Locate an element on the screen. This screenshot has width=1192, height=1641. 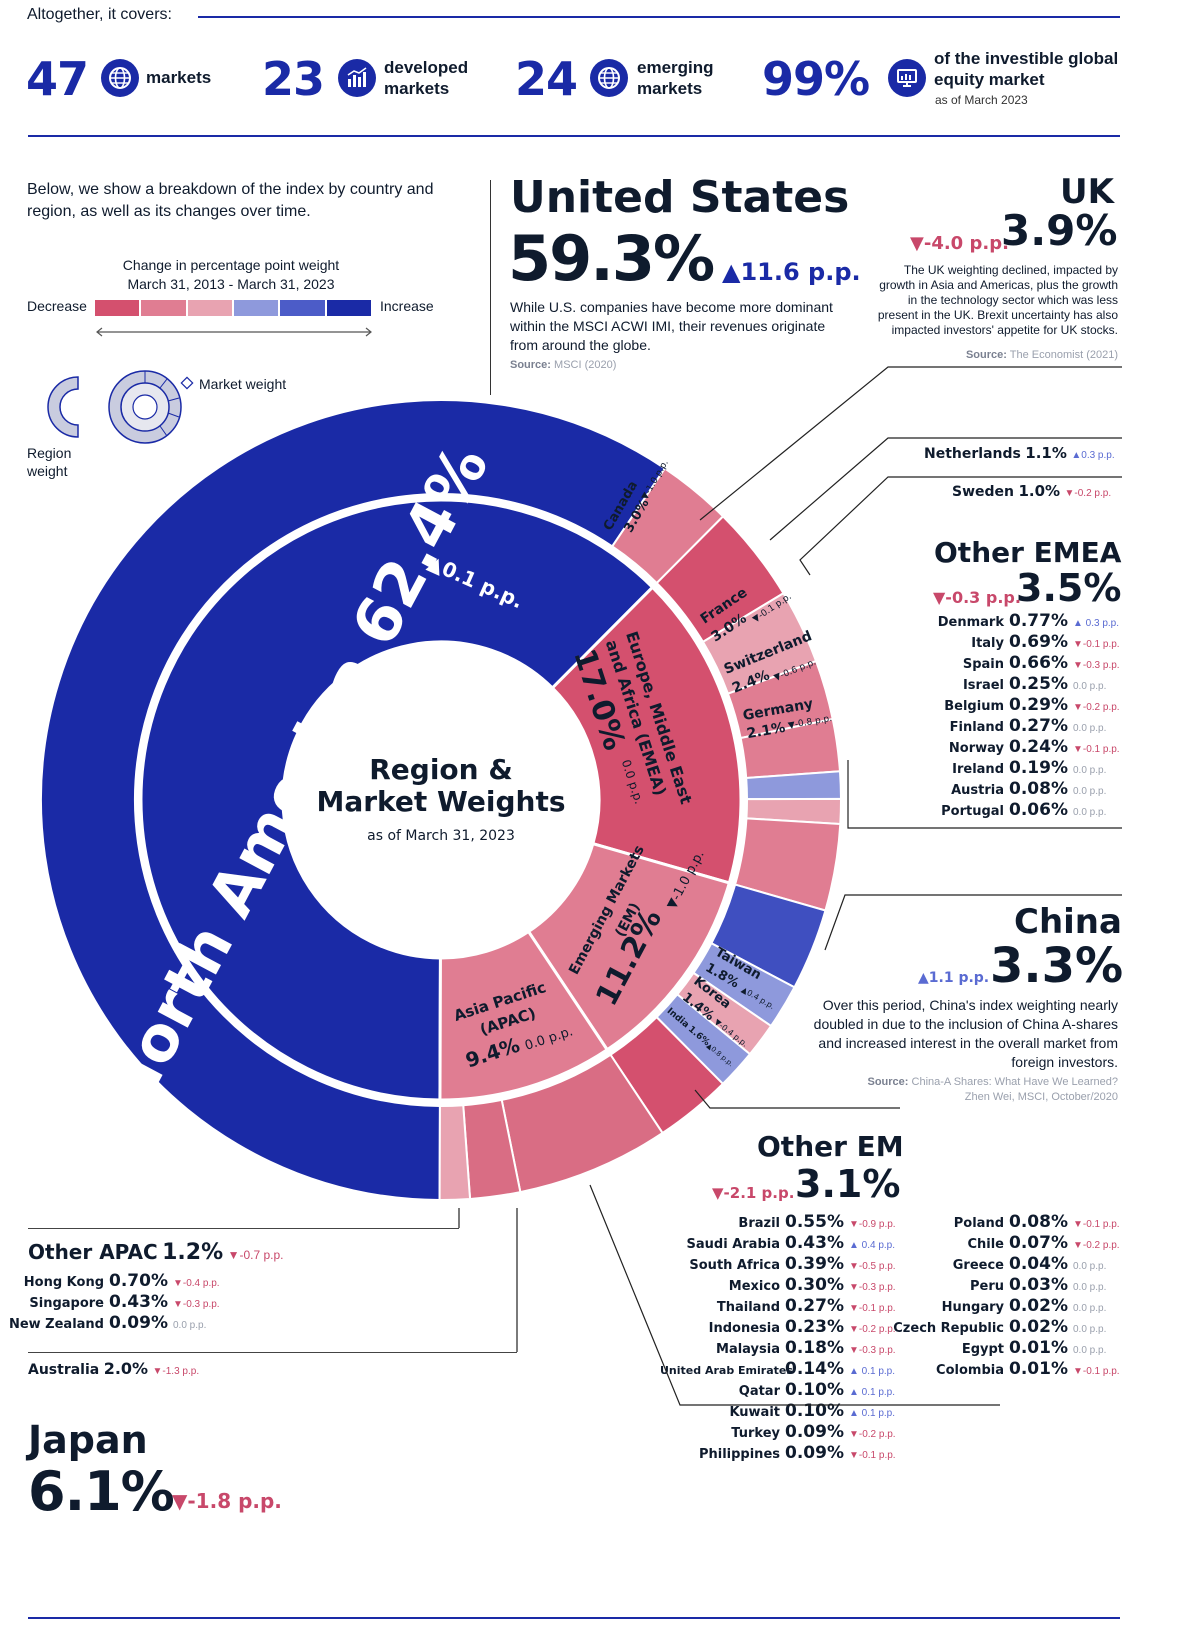
country-row: Philippines 0.09% ▼-0.1 p.p. is located at coordinates (778, 1453).